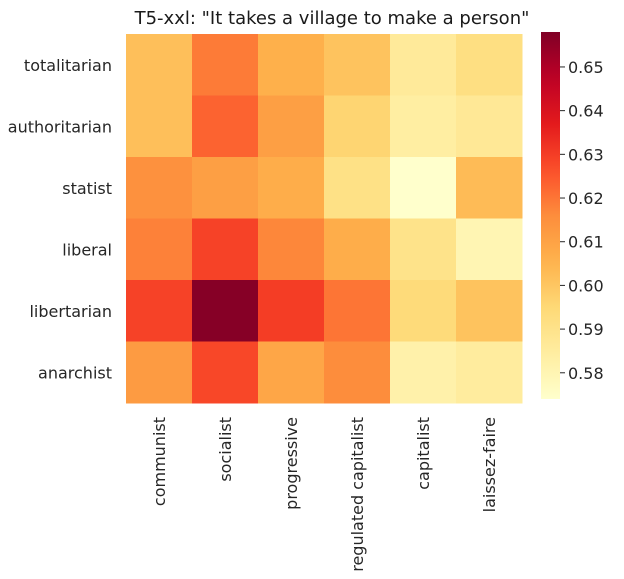  What do you see at coordinates (291, 372) in the screenshot?
I see `heatmap-cell-anarchist-progressive` at bounding box center [291, 372].